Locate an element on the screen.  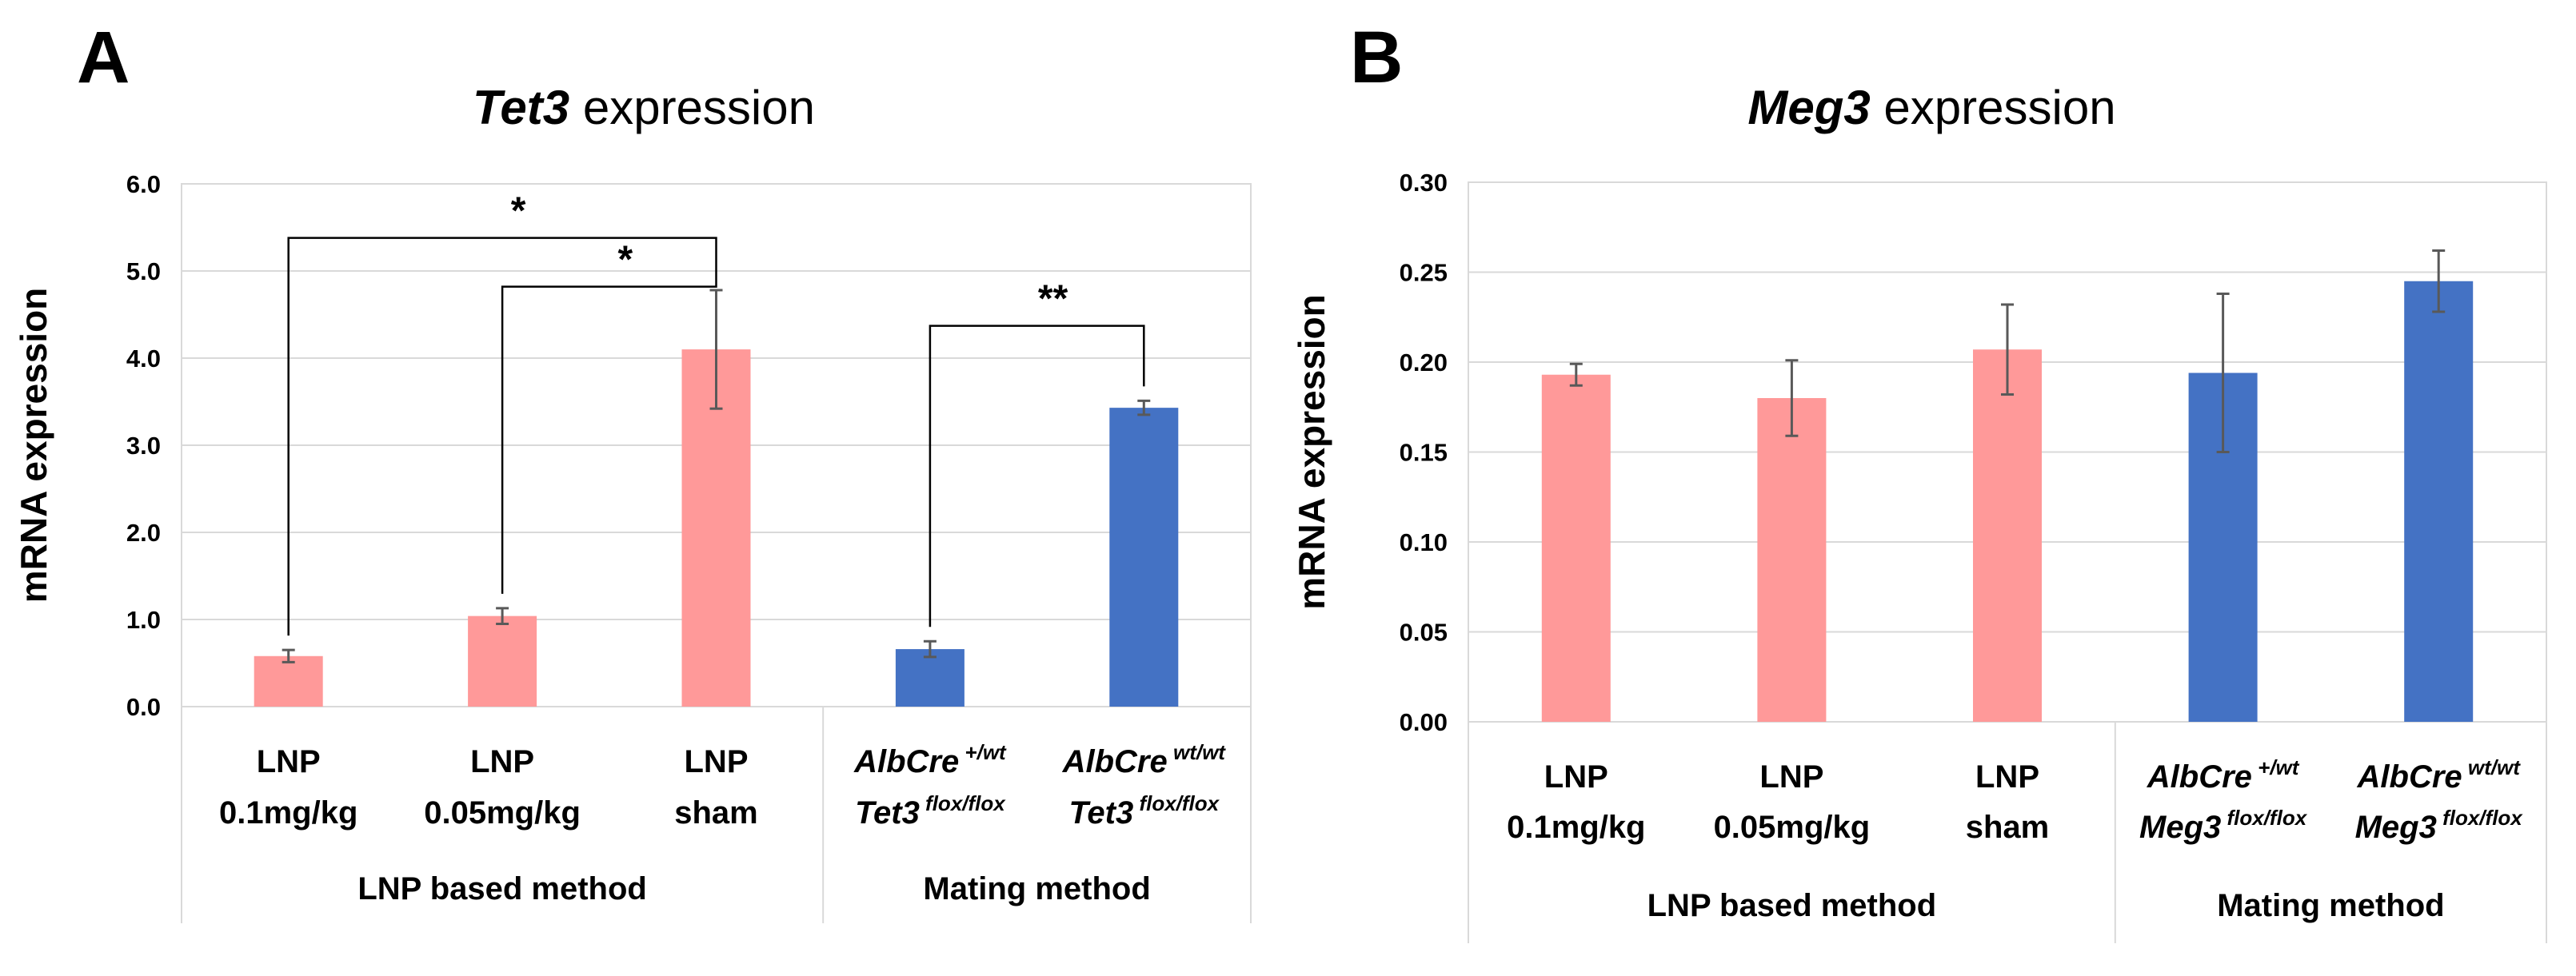
a-y-tick-label: 0.0 is located at coordinates (144, 707).